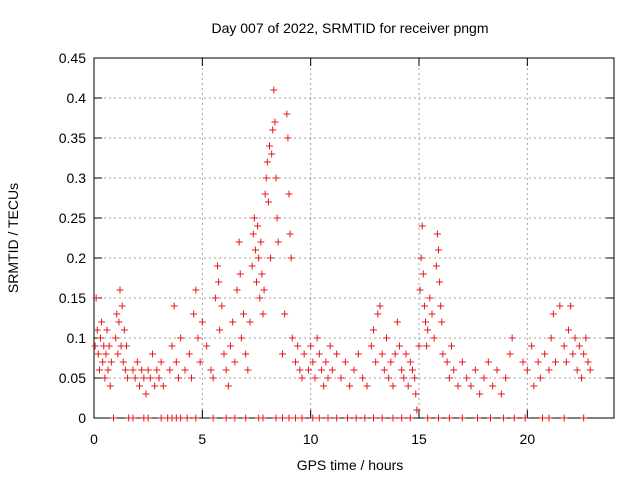 The image size is (640, 480). Describe the element at coordinates (311, 439) in the screenshot. I see `x-tick-label: 10` at that location.